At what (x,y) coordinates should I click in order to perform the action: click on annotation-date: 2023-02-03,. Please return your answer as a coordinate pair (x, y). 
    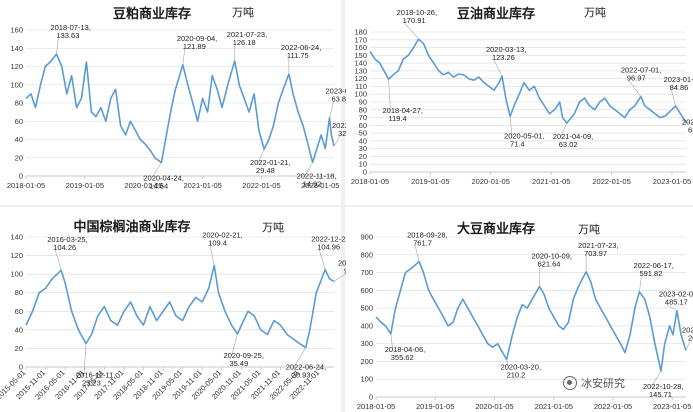
    Looking at the image, I should click on (676, 294).